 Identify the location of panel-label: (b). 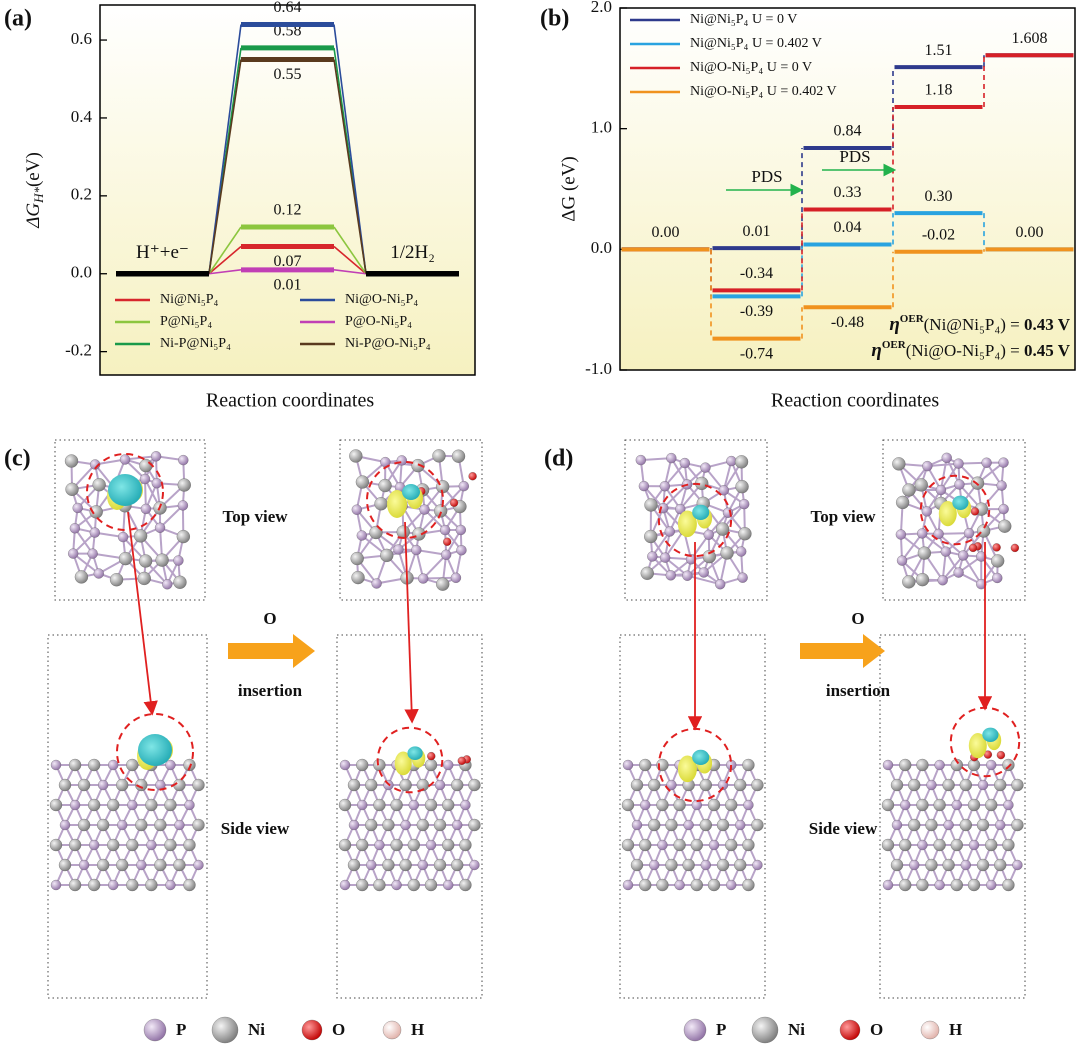
(554, 19).